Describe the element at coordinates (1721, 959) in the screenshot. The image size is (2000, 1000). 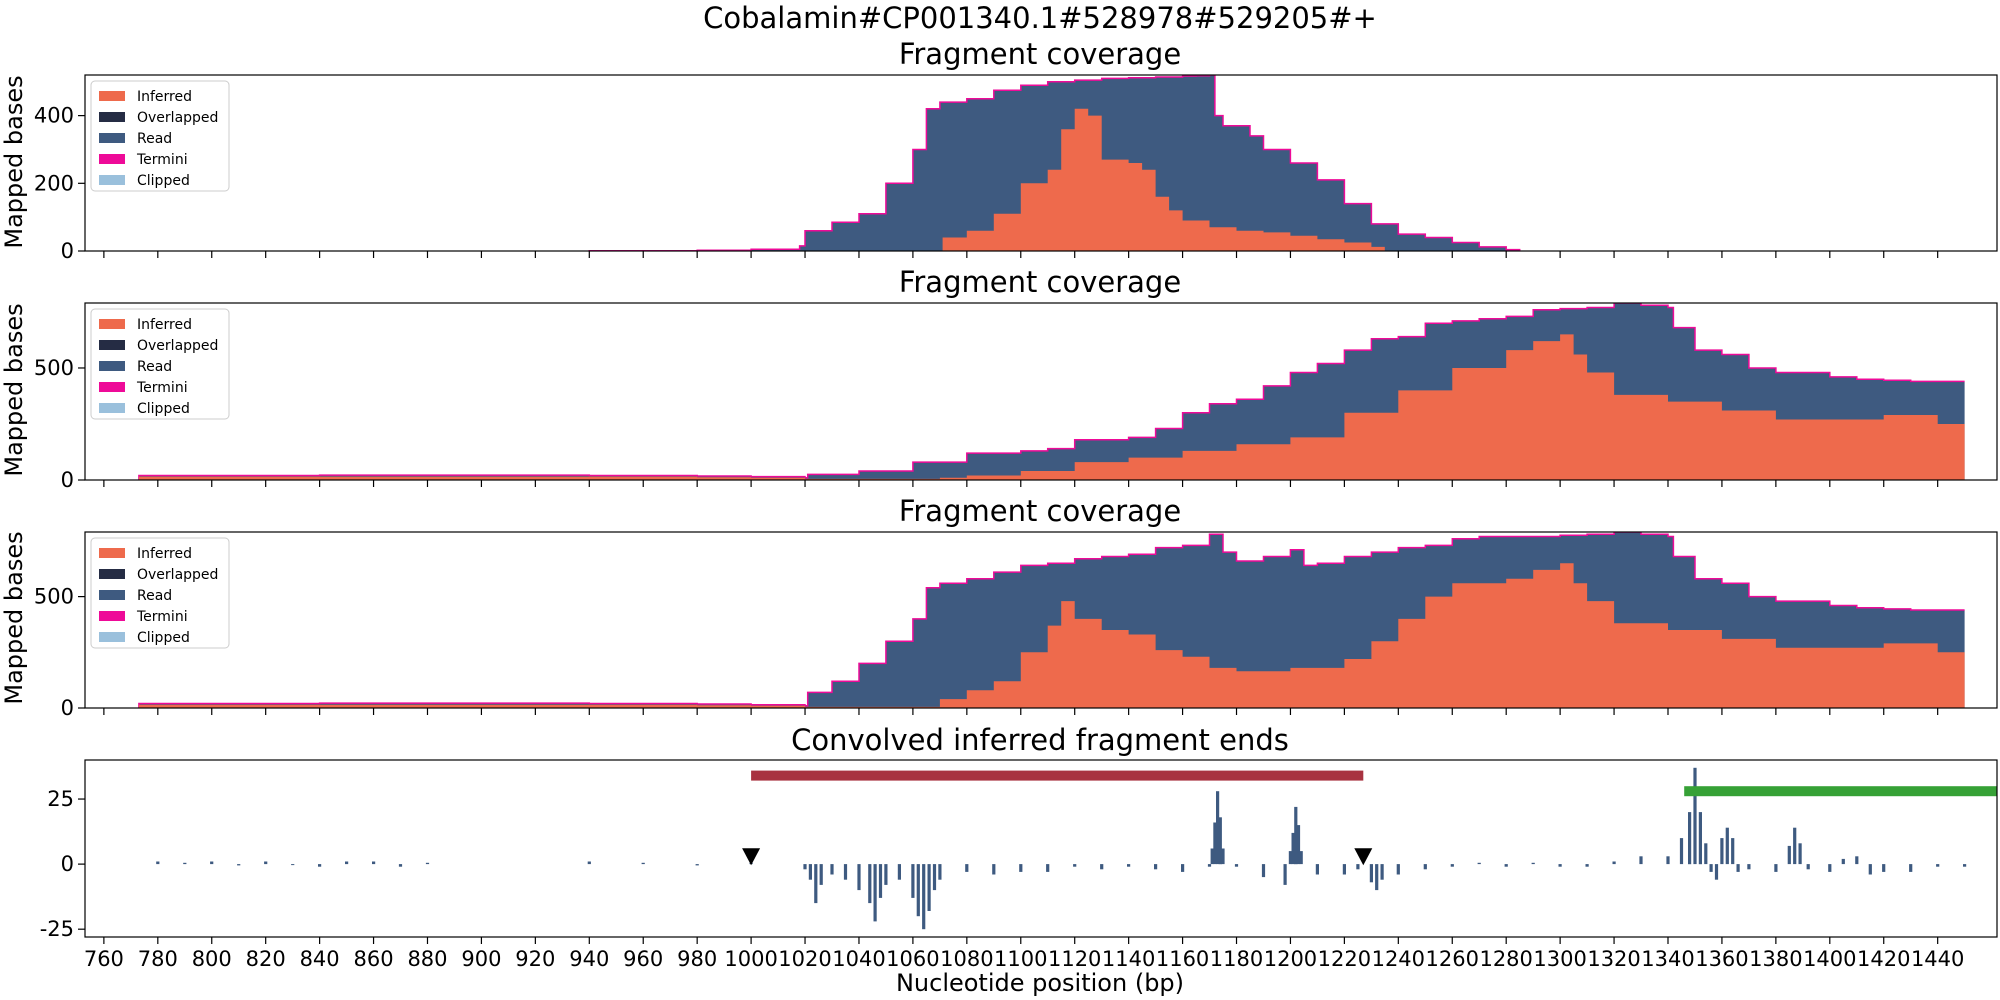
I see `x-tick-label: 1360` at that location.